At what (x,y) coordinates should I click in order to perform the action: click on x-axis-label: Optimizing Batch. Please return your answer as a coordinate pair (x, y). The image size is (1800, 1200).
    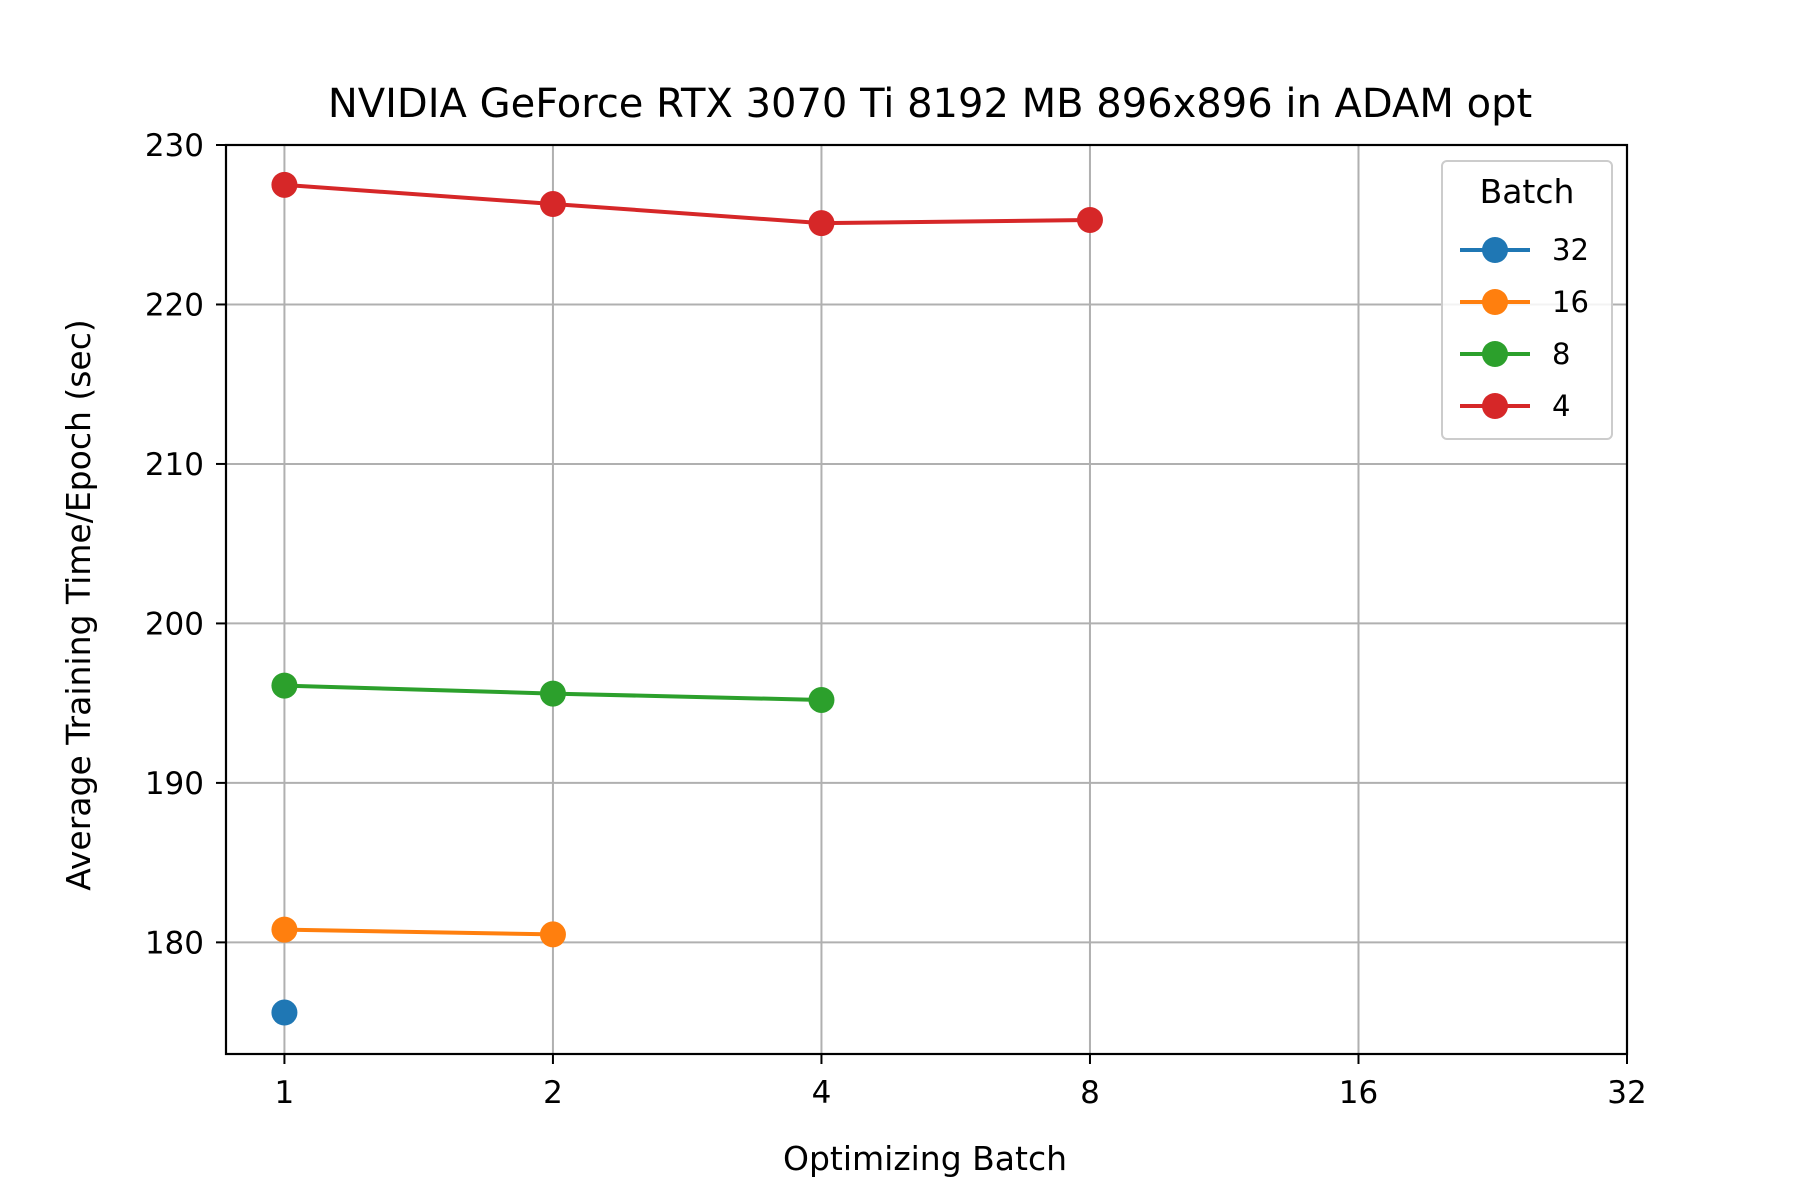
    Looking at the image, I should click on (925, 1158).